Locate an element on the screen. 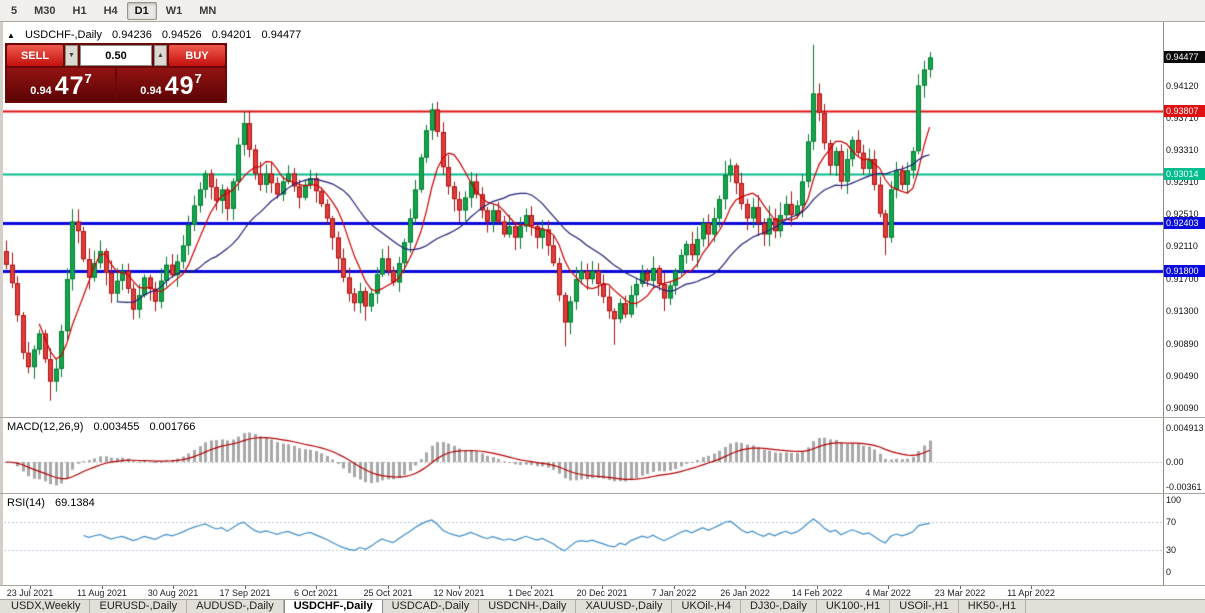 The width and height of the screenshot is (1205, 613). chart-tab-xauusd-daily: XAUUSD-,Daily is located at coordinates (624, 606).